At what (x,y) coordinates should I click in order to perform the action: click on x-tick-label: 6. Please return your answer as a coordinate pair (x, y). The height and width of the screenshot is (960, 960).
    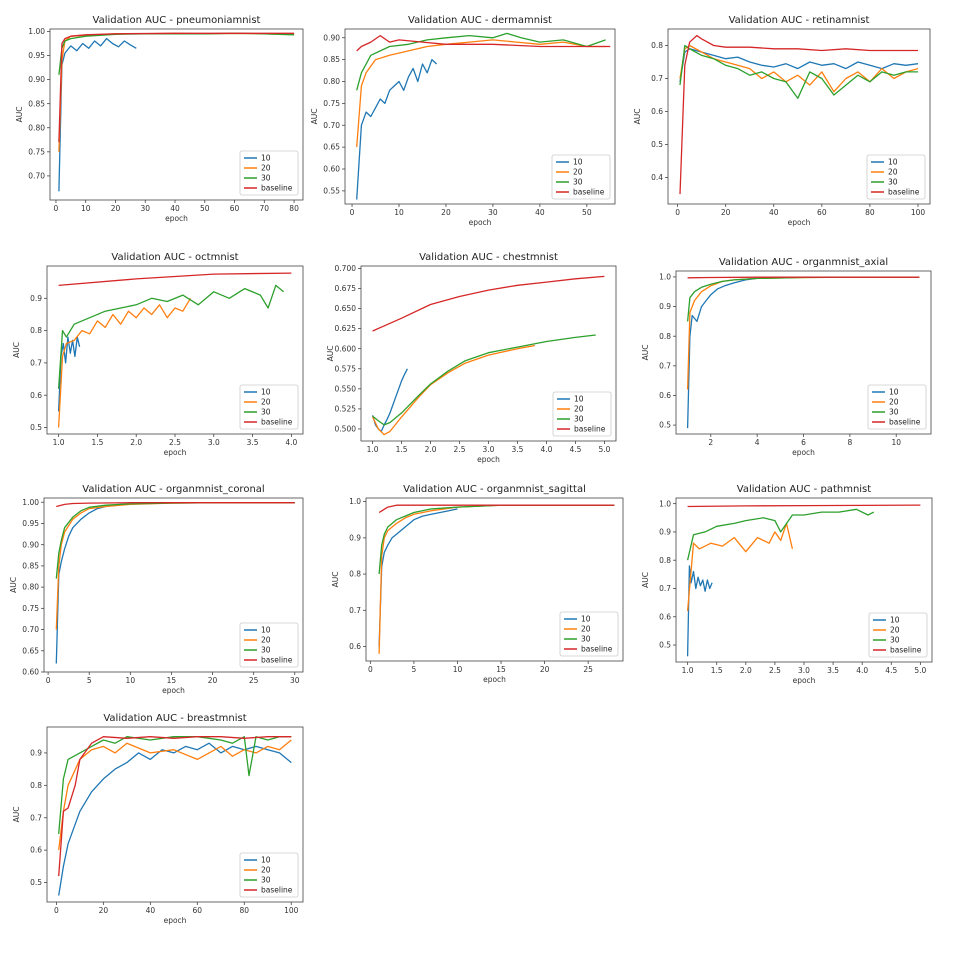
    Looking at the image, I should click on (803, 442).